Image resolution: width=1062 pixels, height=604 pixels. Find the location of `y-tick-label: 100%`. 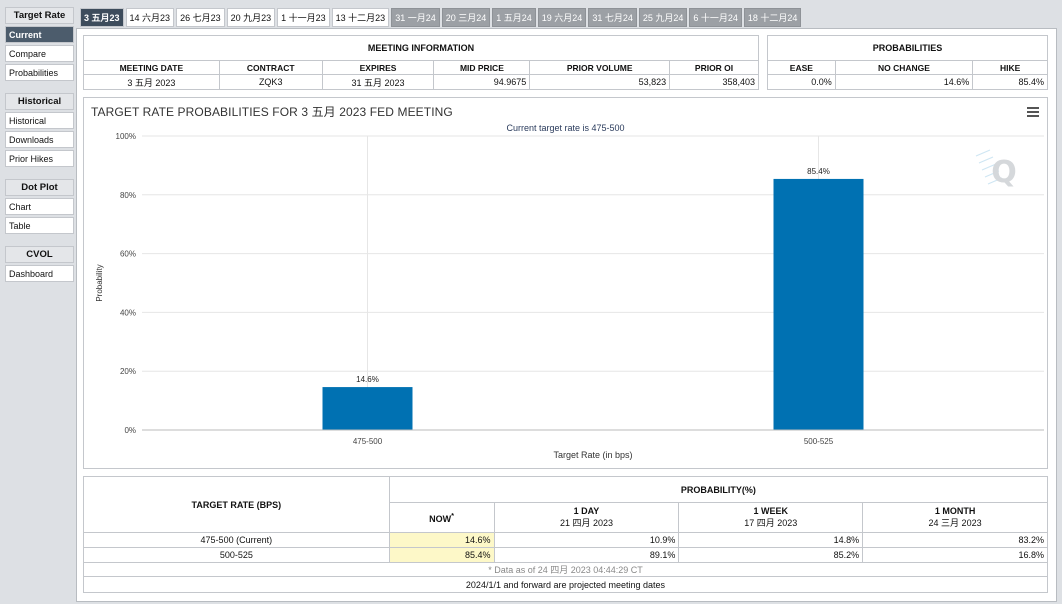

y-tick-label: 100% is located at coordinates (126, 136).